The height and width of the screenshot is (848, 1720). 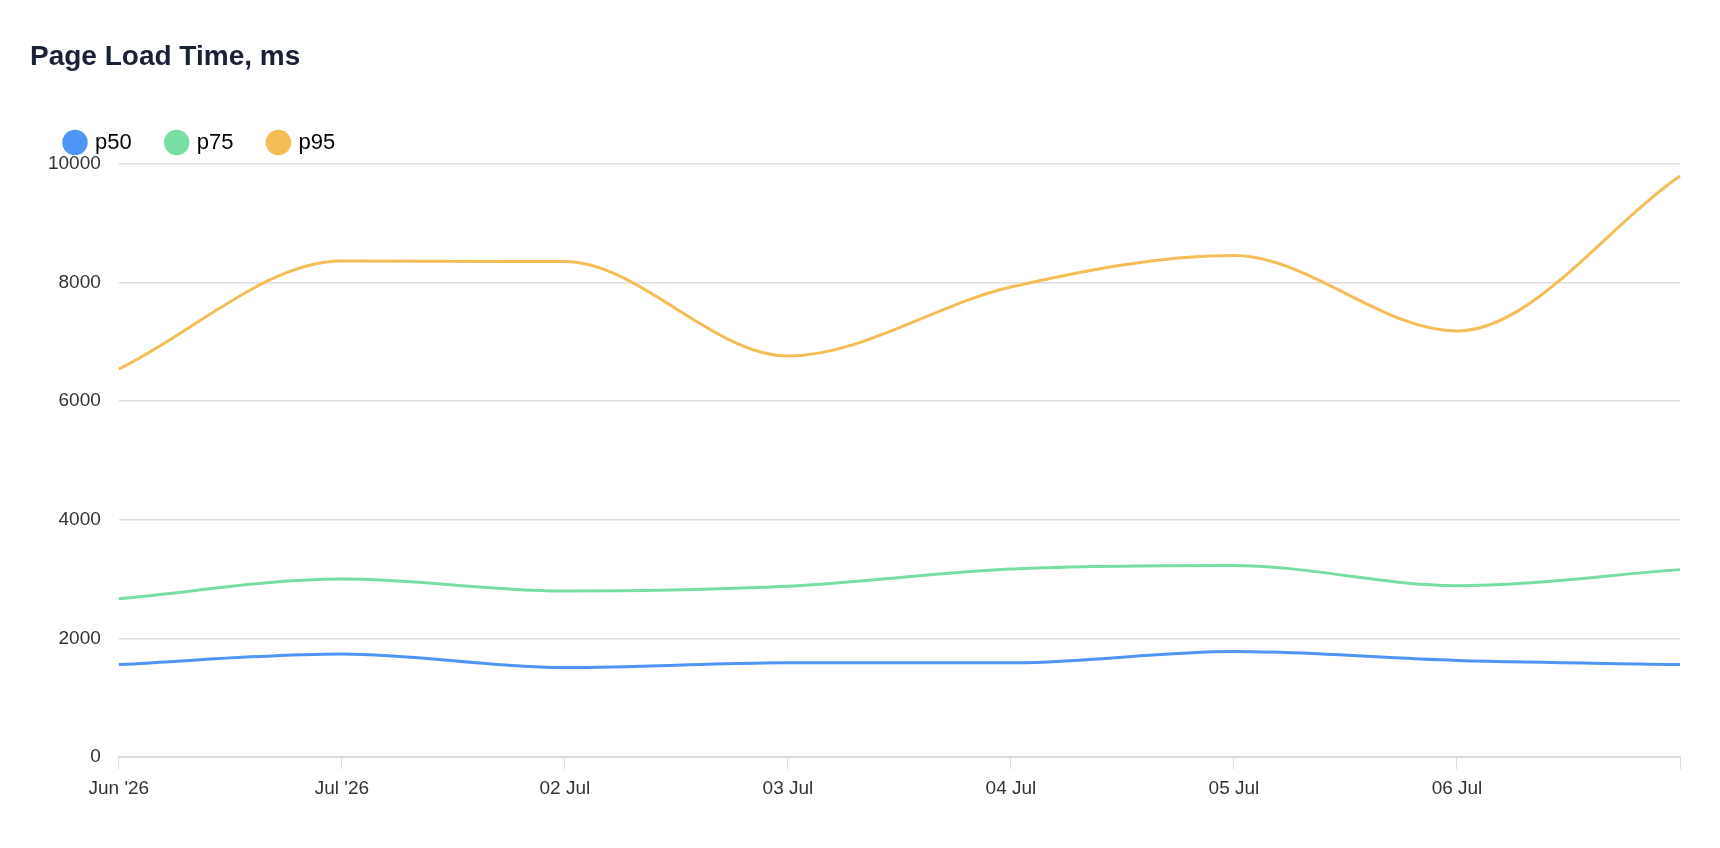 What do you see at coordinates (113, 141) in the screenshot?
I see `legend-label: p50` at bounding box center [113, 141].